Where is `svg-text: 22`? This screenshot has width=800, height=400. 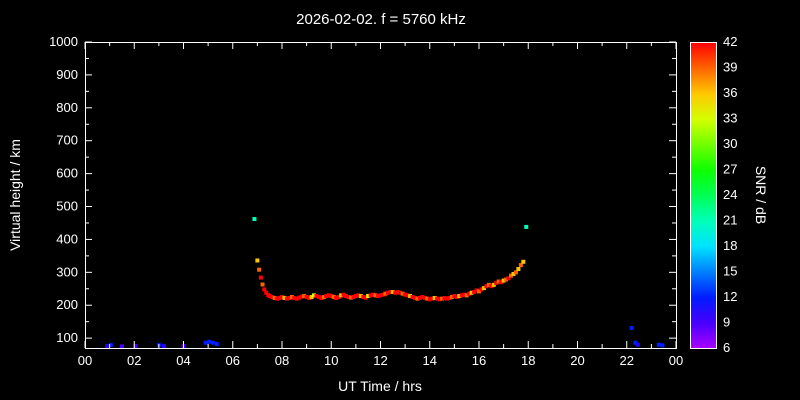 svg-text: 22 is located at coordinates (627, 360).